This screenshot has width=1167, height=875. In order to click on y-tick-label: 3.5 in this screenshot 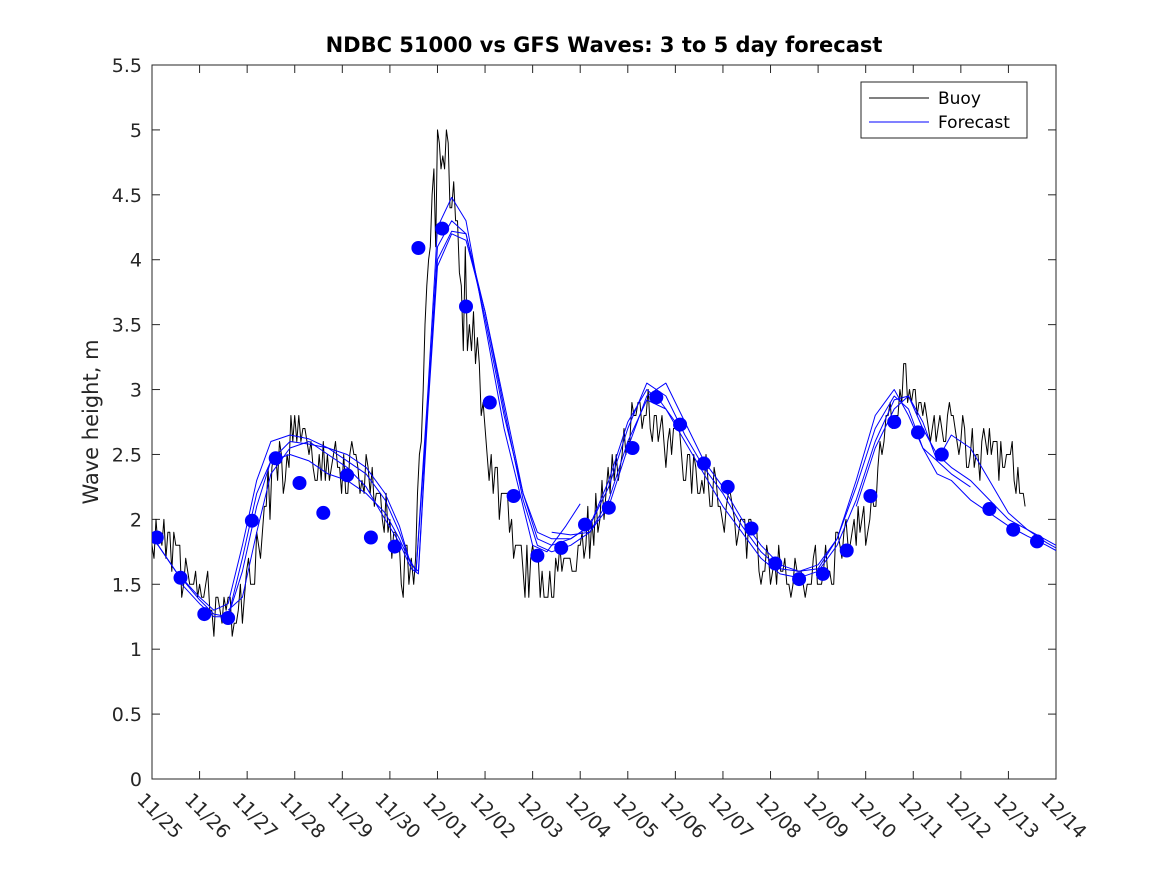, I will do `click(127, 326)`.